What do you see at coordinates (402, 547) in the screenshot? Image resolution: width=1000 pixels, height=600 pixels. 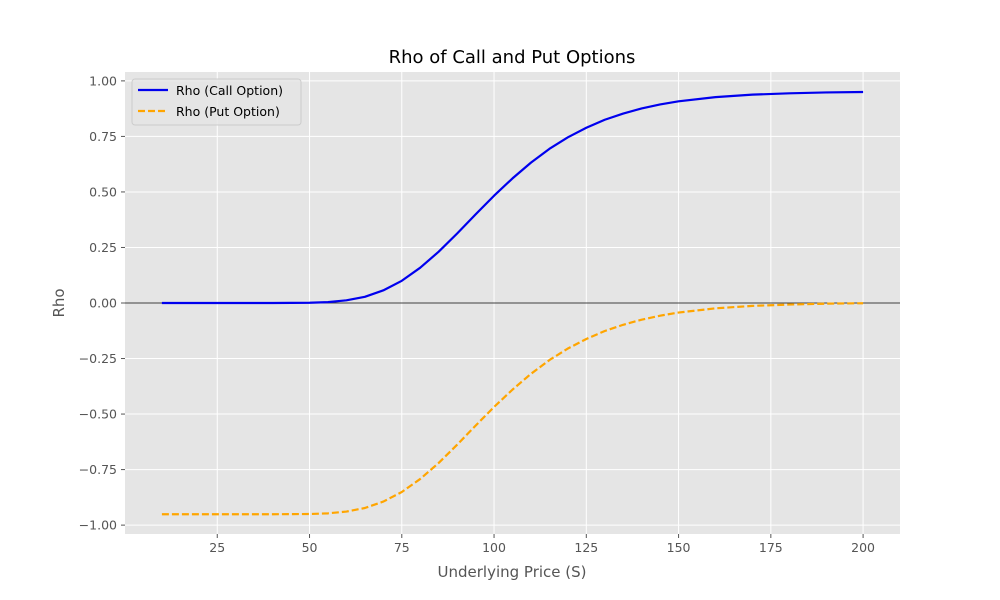 I see `x-tick-label: 75` at bounding box center [402, 547].